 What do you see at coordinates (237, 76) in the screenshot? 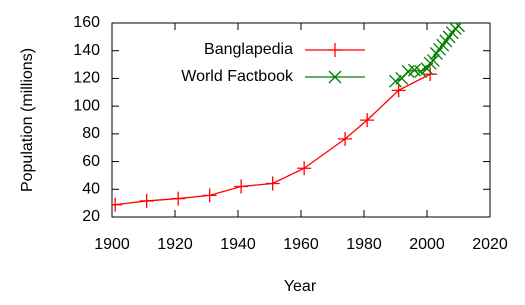
I see `legend-label: World Factbook` at bounding box center [237, 76].